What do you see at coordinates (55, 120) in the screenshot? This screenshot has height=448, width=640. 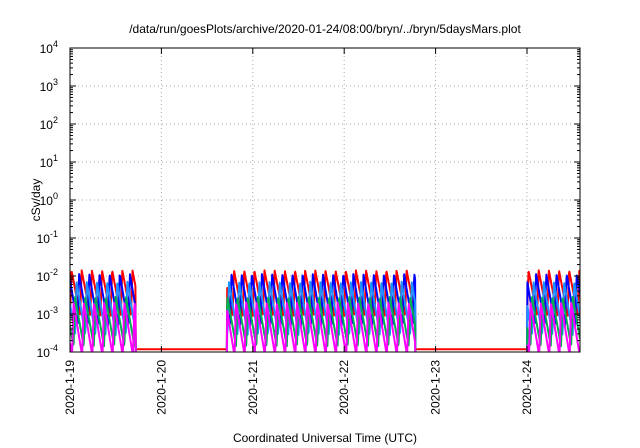 I see `y-tick-exponent: 2` at bounding box center [55, 120].